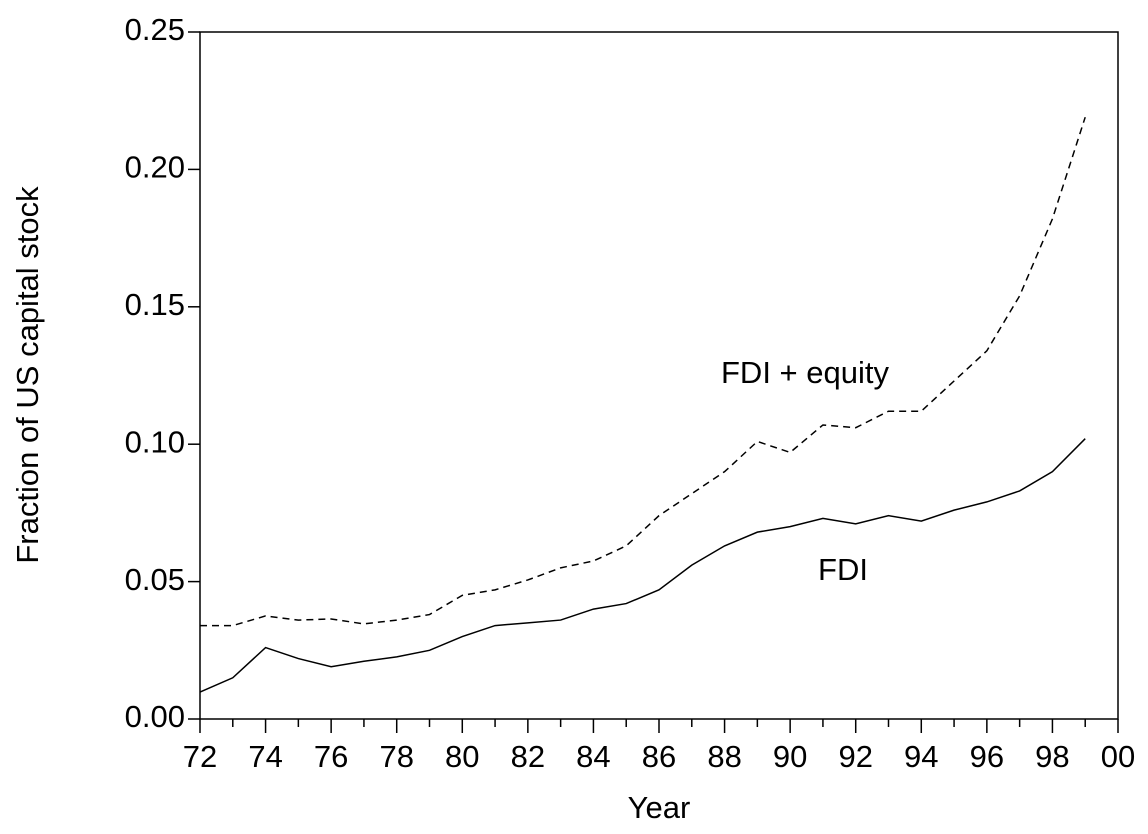 The image size is (1148, 834). I want to click on y-tick-label: 0.15, so click(155, 304).